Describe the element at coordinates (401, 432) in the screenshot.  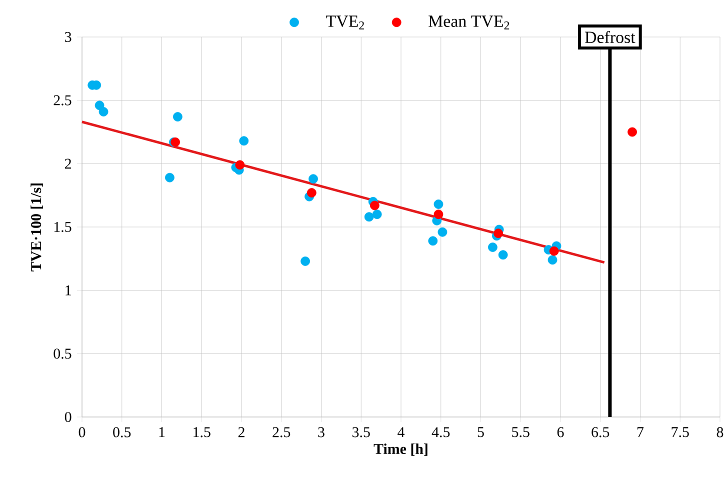
I see `x-tick-label: 4` at that location.